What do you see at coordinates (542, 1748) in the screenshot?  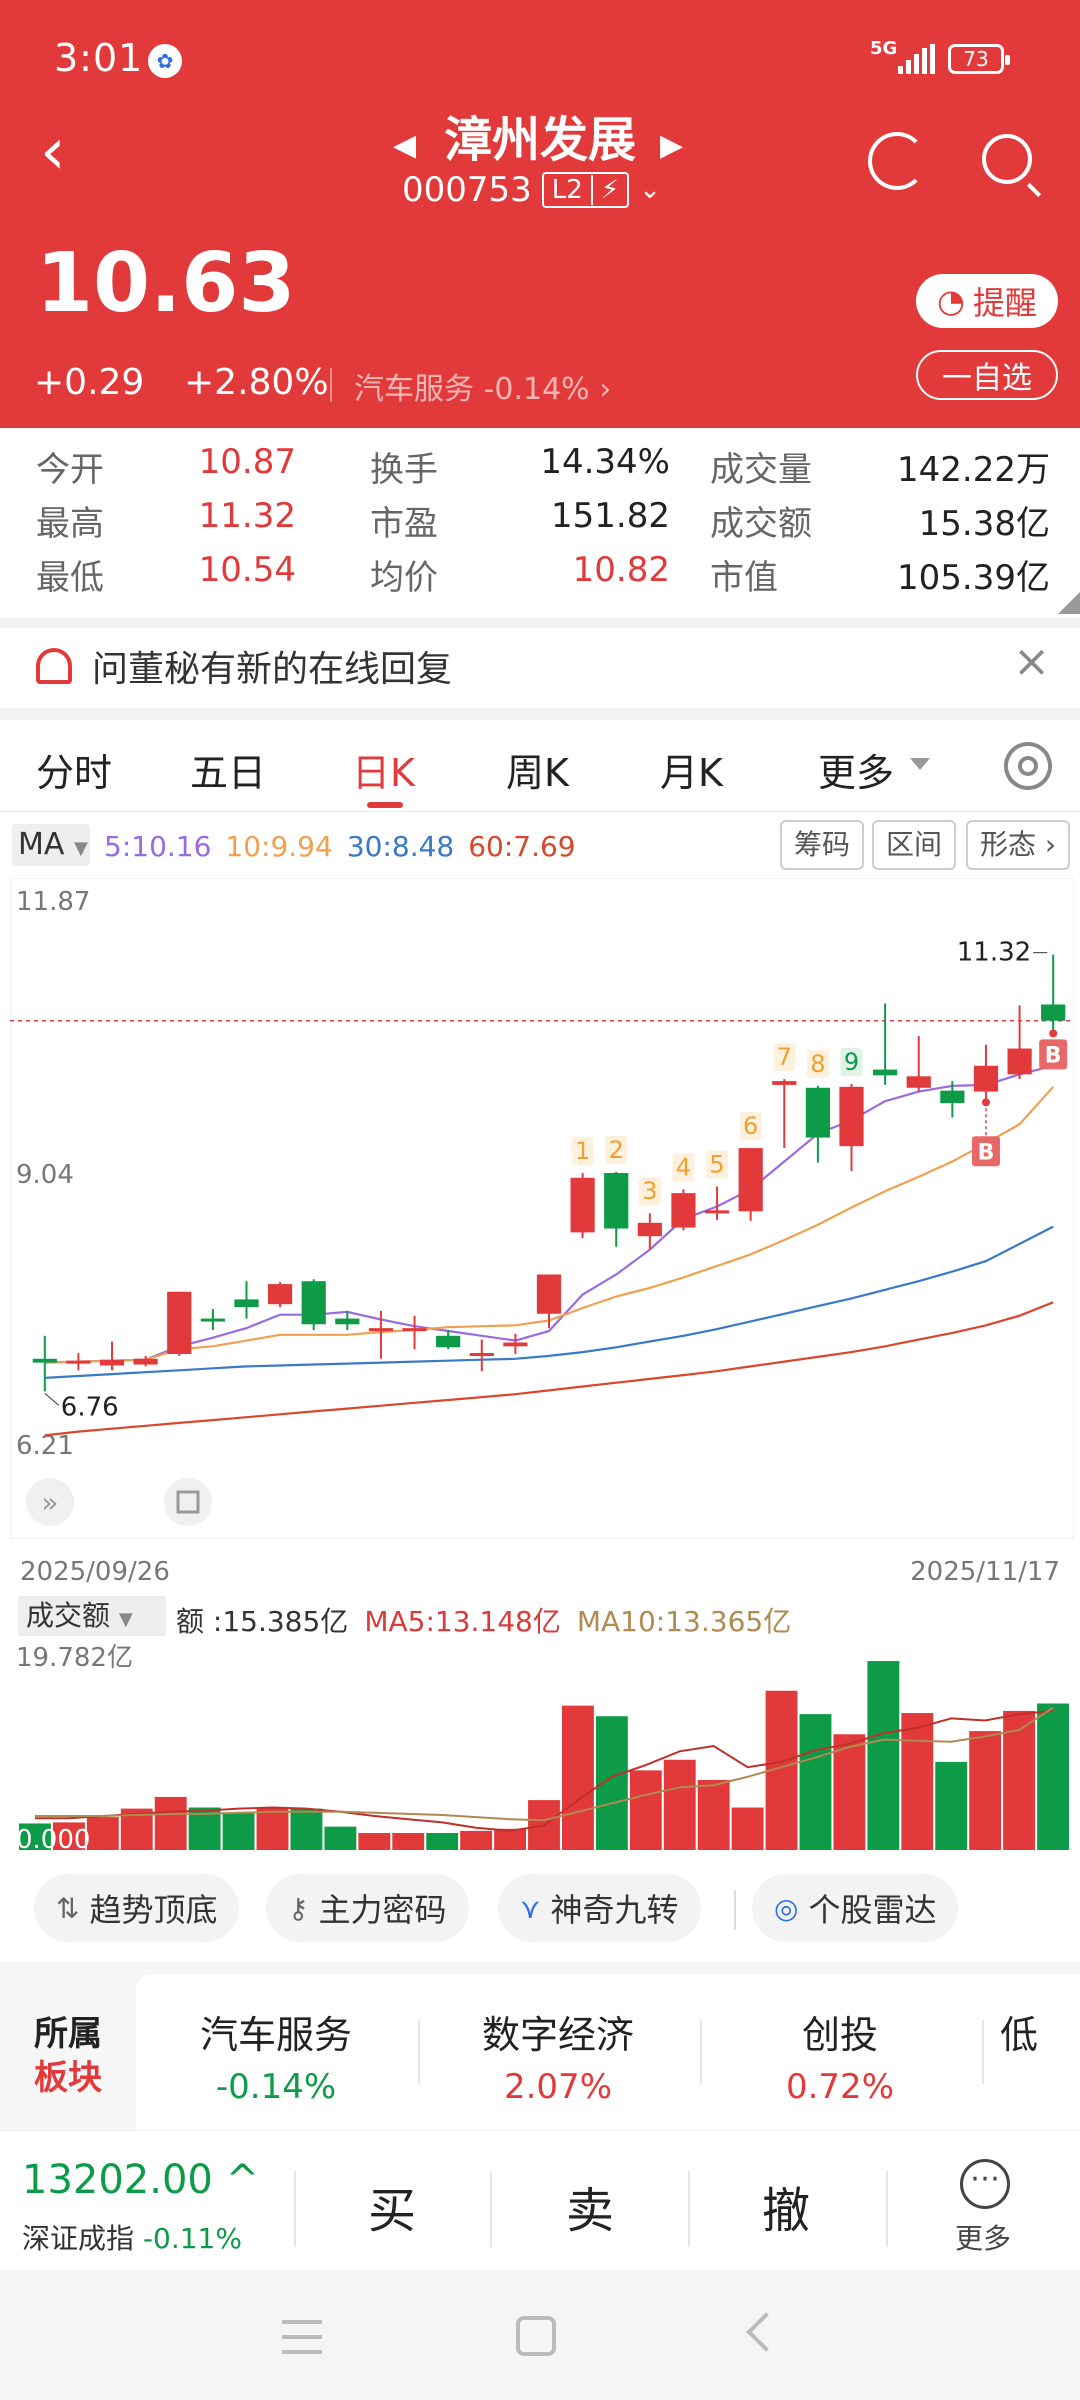 I see `volume-chart: 19.782亿 0.000` at bounding box center [542, 1748].